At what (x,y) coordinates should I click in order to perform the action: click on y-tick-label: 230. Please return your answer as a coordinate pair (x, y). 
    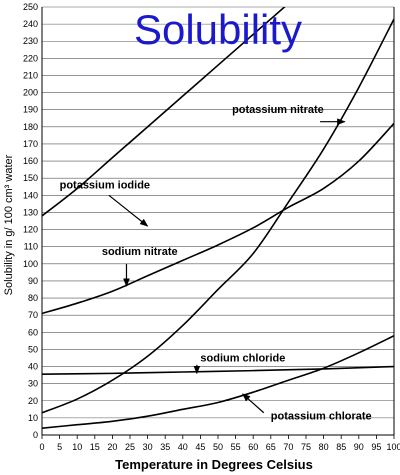
    Looking at the image, I should click on (30, 41).